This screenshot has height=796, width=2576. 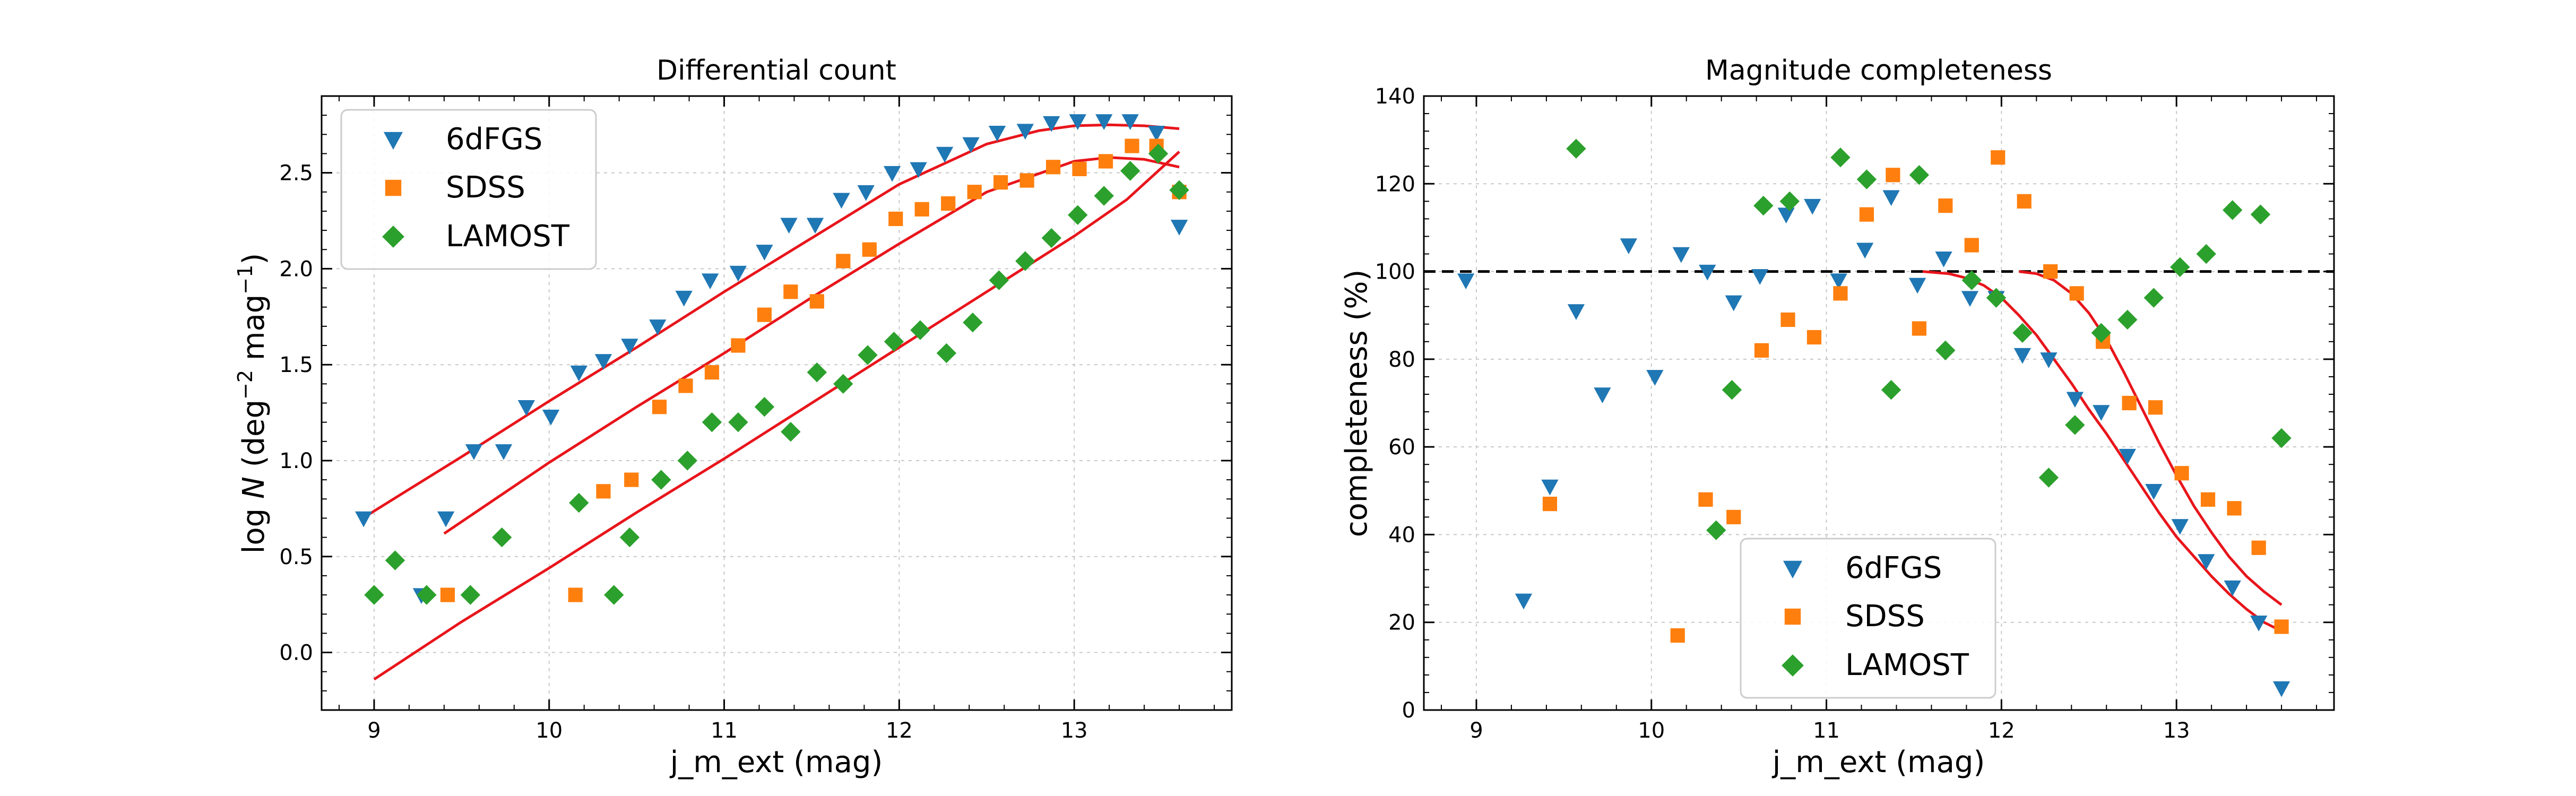 I want to click on y-tick-label: 2.0, so click(x=296, y=269).